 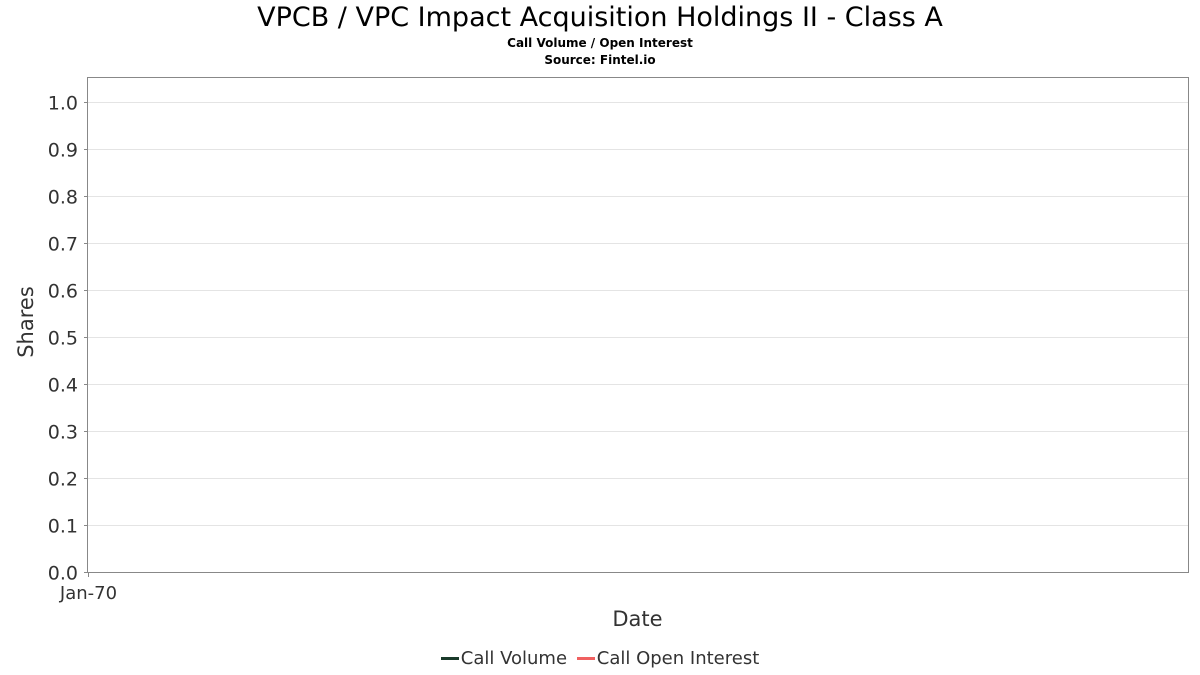 What do you see at coordinates (600, 43) in the screenshot?
I see `chart-subtitle: Call Volume / Open Interest` at bounding box center [600, 43].